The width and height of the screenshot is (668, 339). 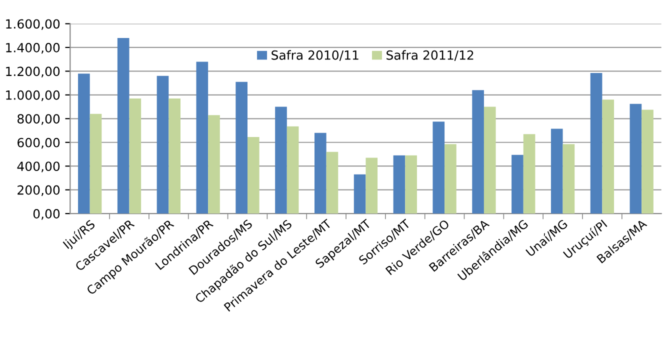 I want to click on legend-label: Safra 2010/11, so click(x=315, y=55).